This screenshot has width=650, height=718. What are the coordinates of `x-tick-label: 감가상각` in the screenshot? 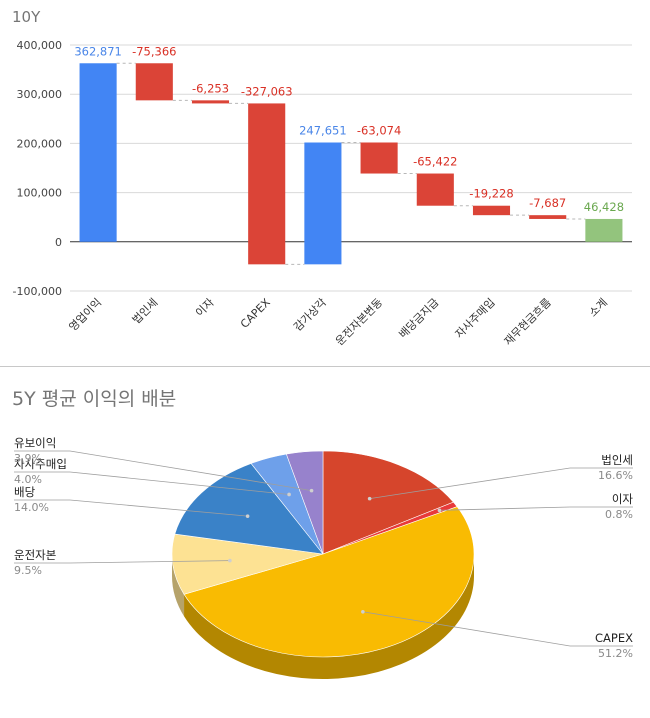 It's located at (310, 315).